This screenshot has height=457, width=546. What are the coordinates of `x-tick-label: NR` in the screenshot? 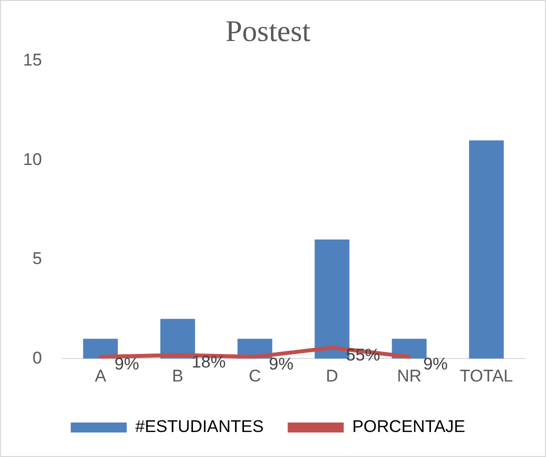 It's located at (409, 376).